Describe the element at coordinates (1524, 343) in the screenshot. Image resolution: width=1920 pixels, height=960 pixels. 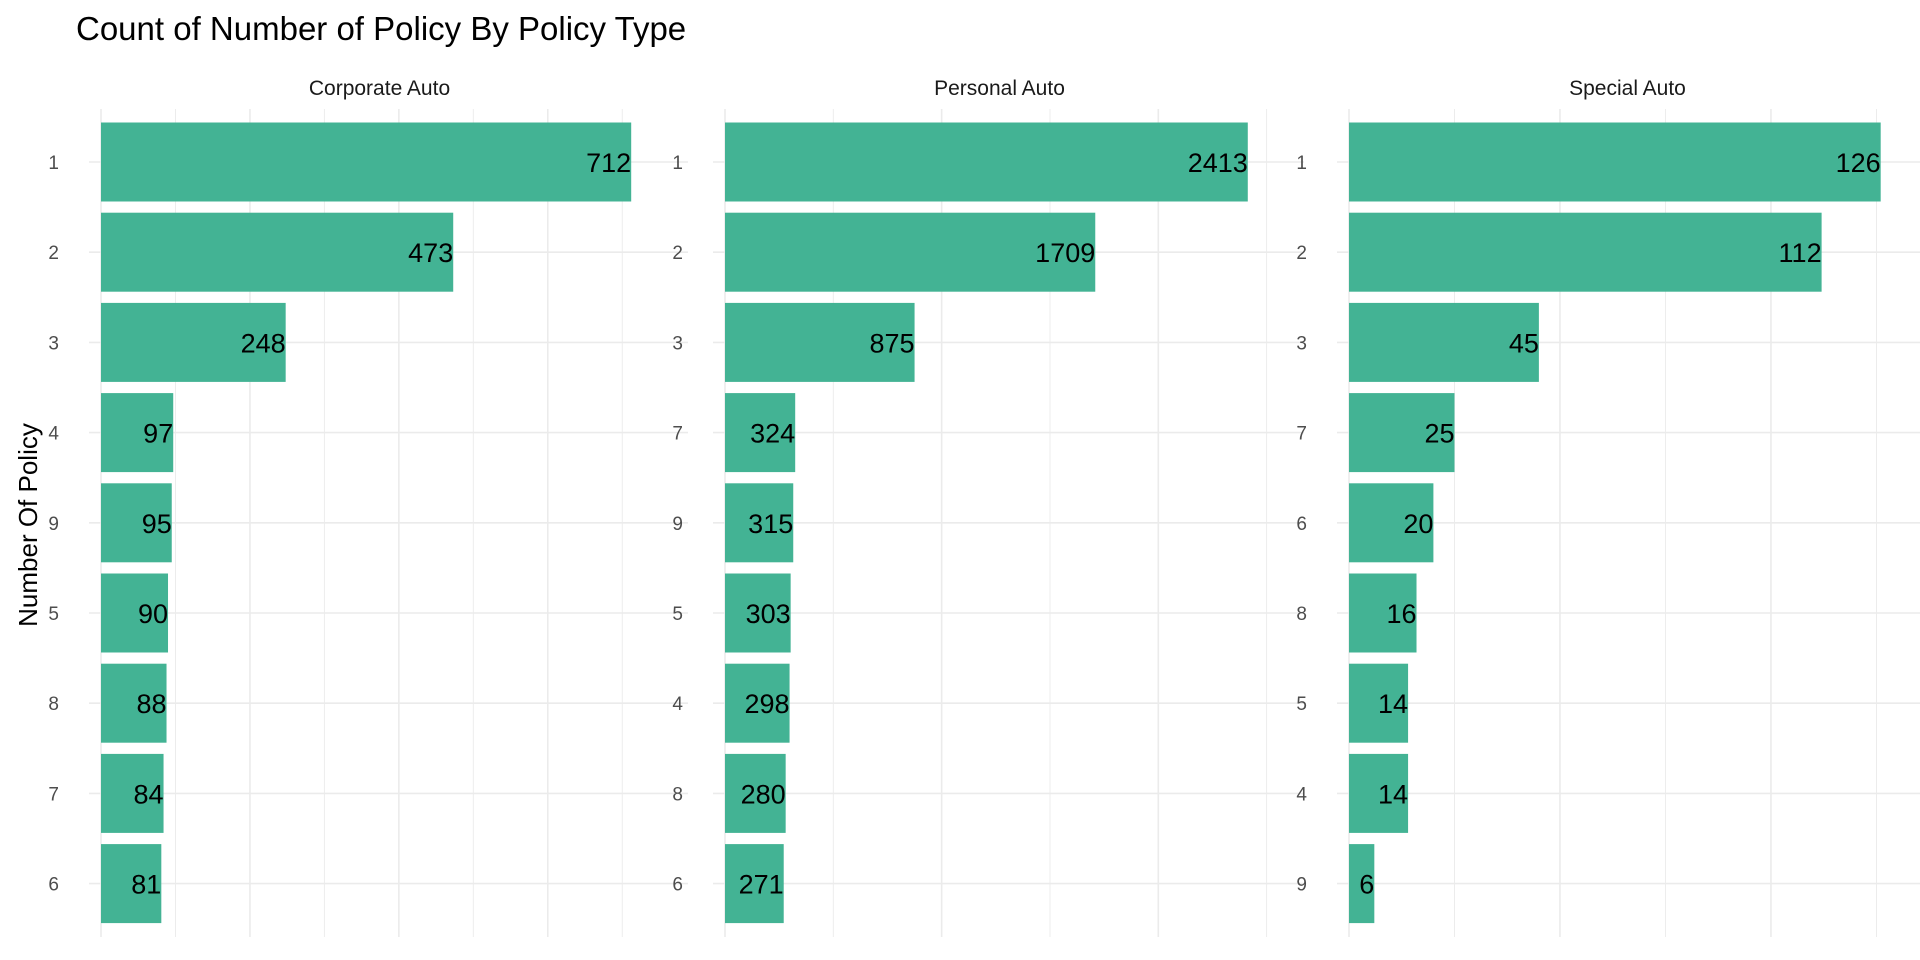
I see `data-label: 45` at that location.